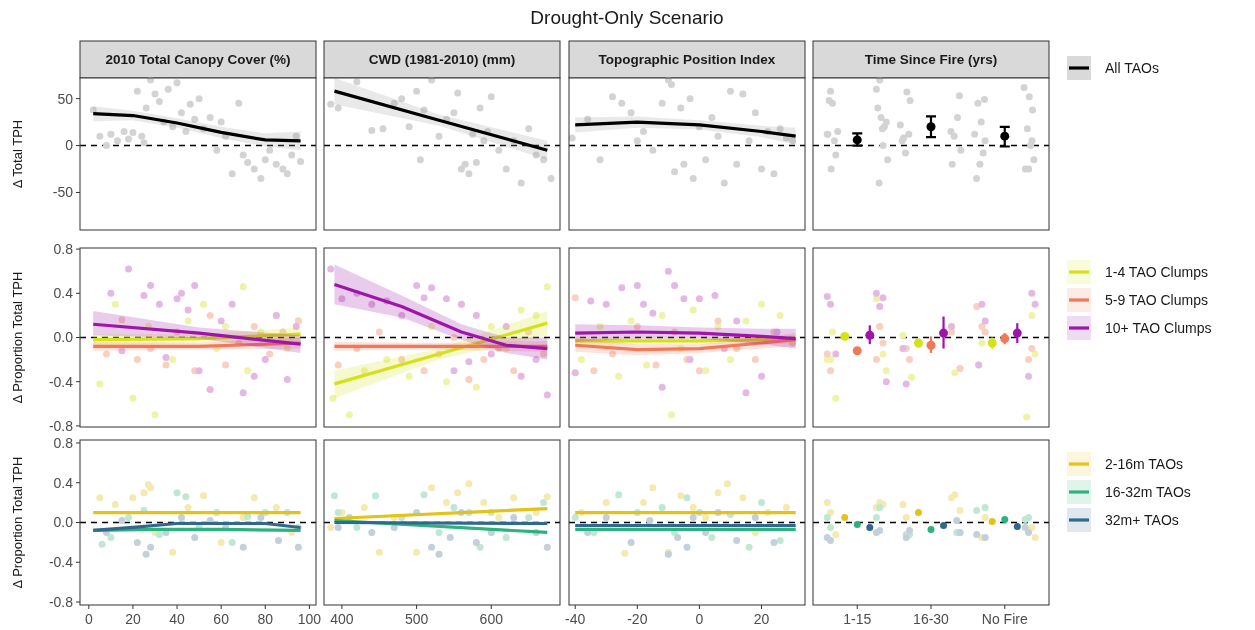 This screenshot has height=630, width=1255. Describe the element at coordinates (221, 619) in the screenshot. I see `x-tick-label: 60` at that location.